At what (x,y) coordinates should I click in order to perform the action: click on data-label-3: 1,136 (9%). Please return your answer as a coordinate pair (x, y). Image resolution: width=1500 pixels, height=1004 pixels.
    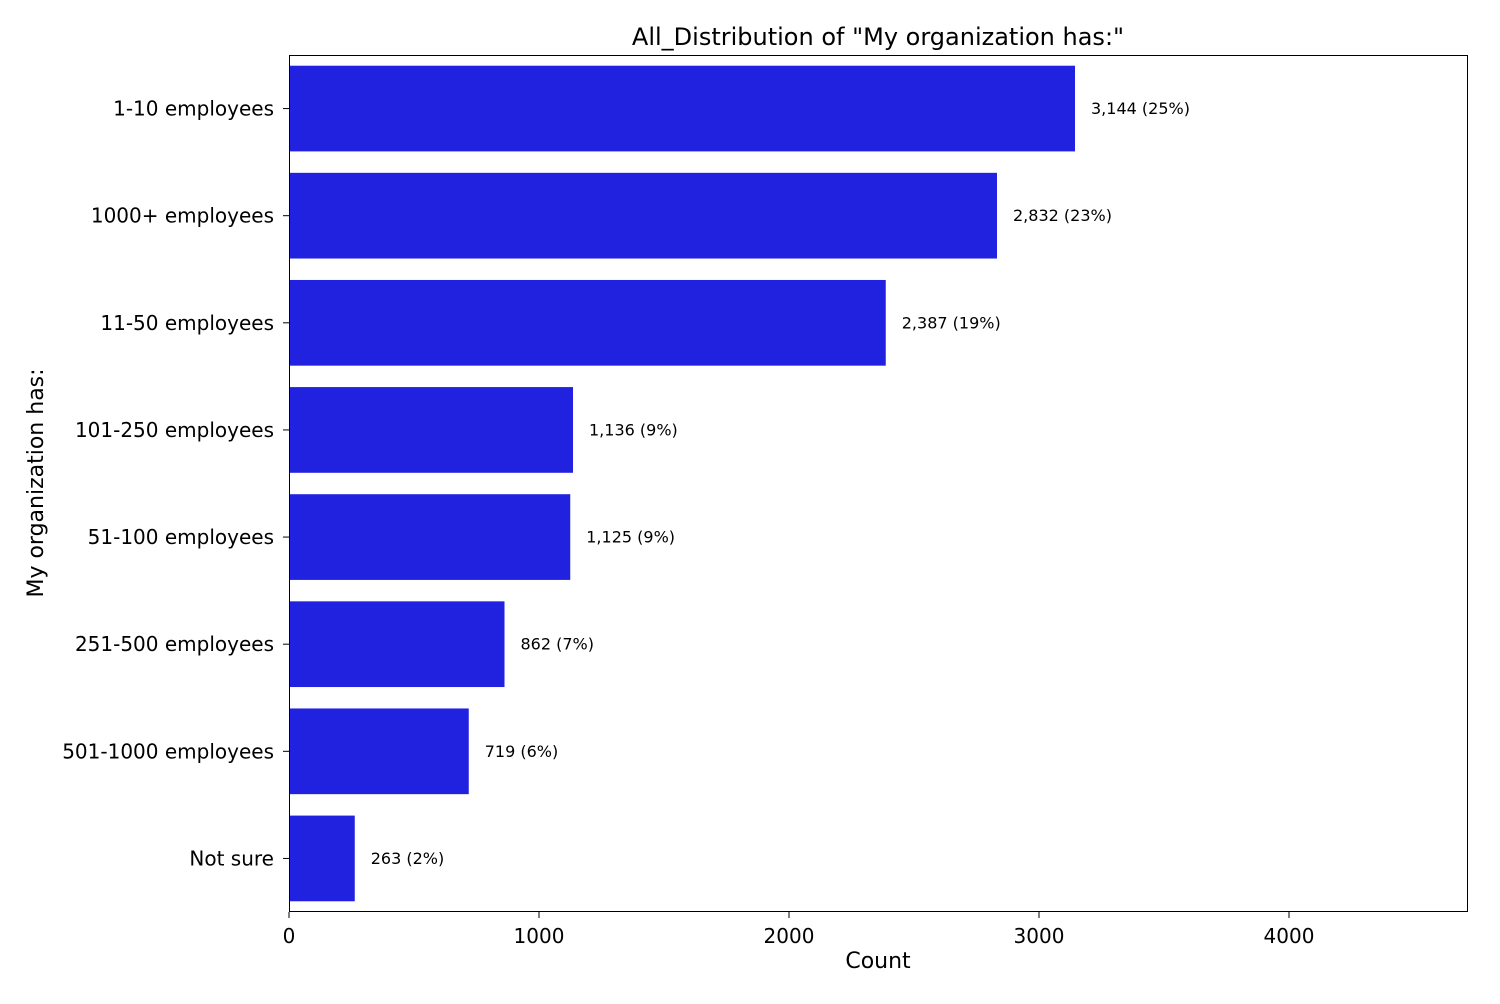
    Looking at the image, I should click on (633, 429).